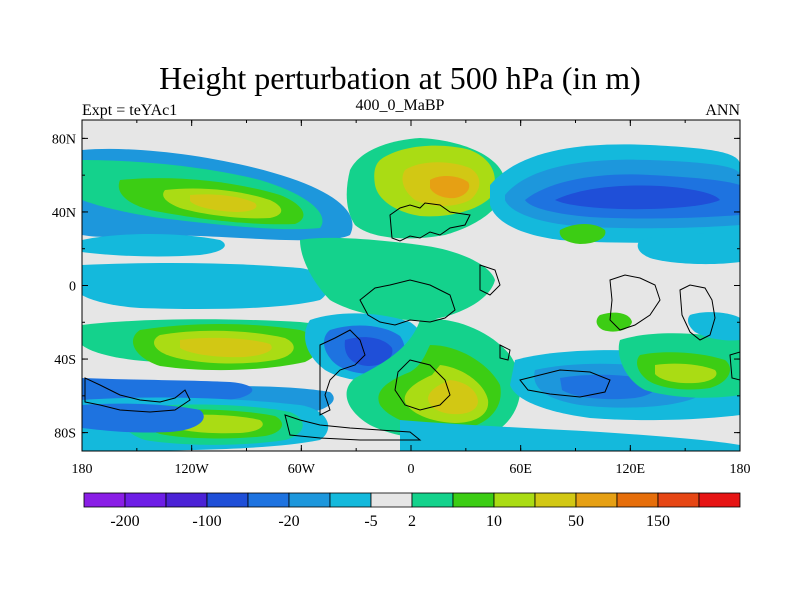 This screenshot has width=800, height=600. Describe the element at coordinates (192, 469) in the screenshot. I see `x-tick-label: 120W` at that location.